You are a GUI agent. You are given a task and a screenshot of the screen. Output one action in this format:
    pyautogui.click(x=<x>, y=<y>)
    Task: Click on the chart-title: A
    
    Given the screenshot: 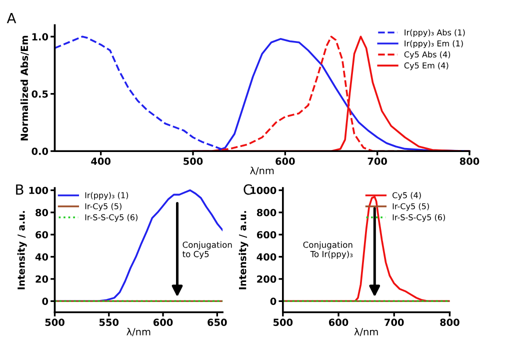 What is the action you would take?
    pyautogui.click(x=11, y=18)
    